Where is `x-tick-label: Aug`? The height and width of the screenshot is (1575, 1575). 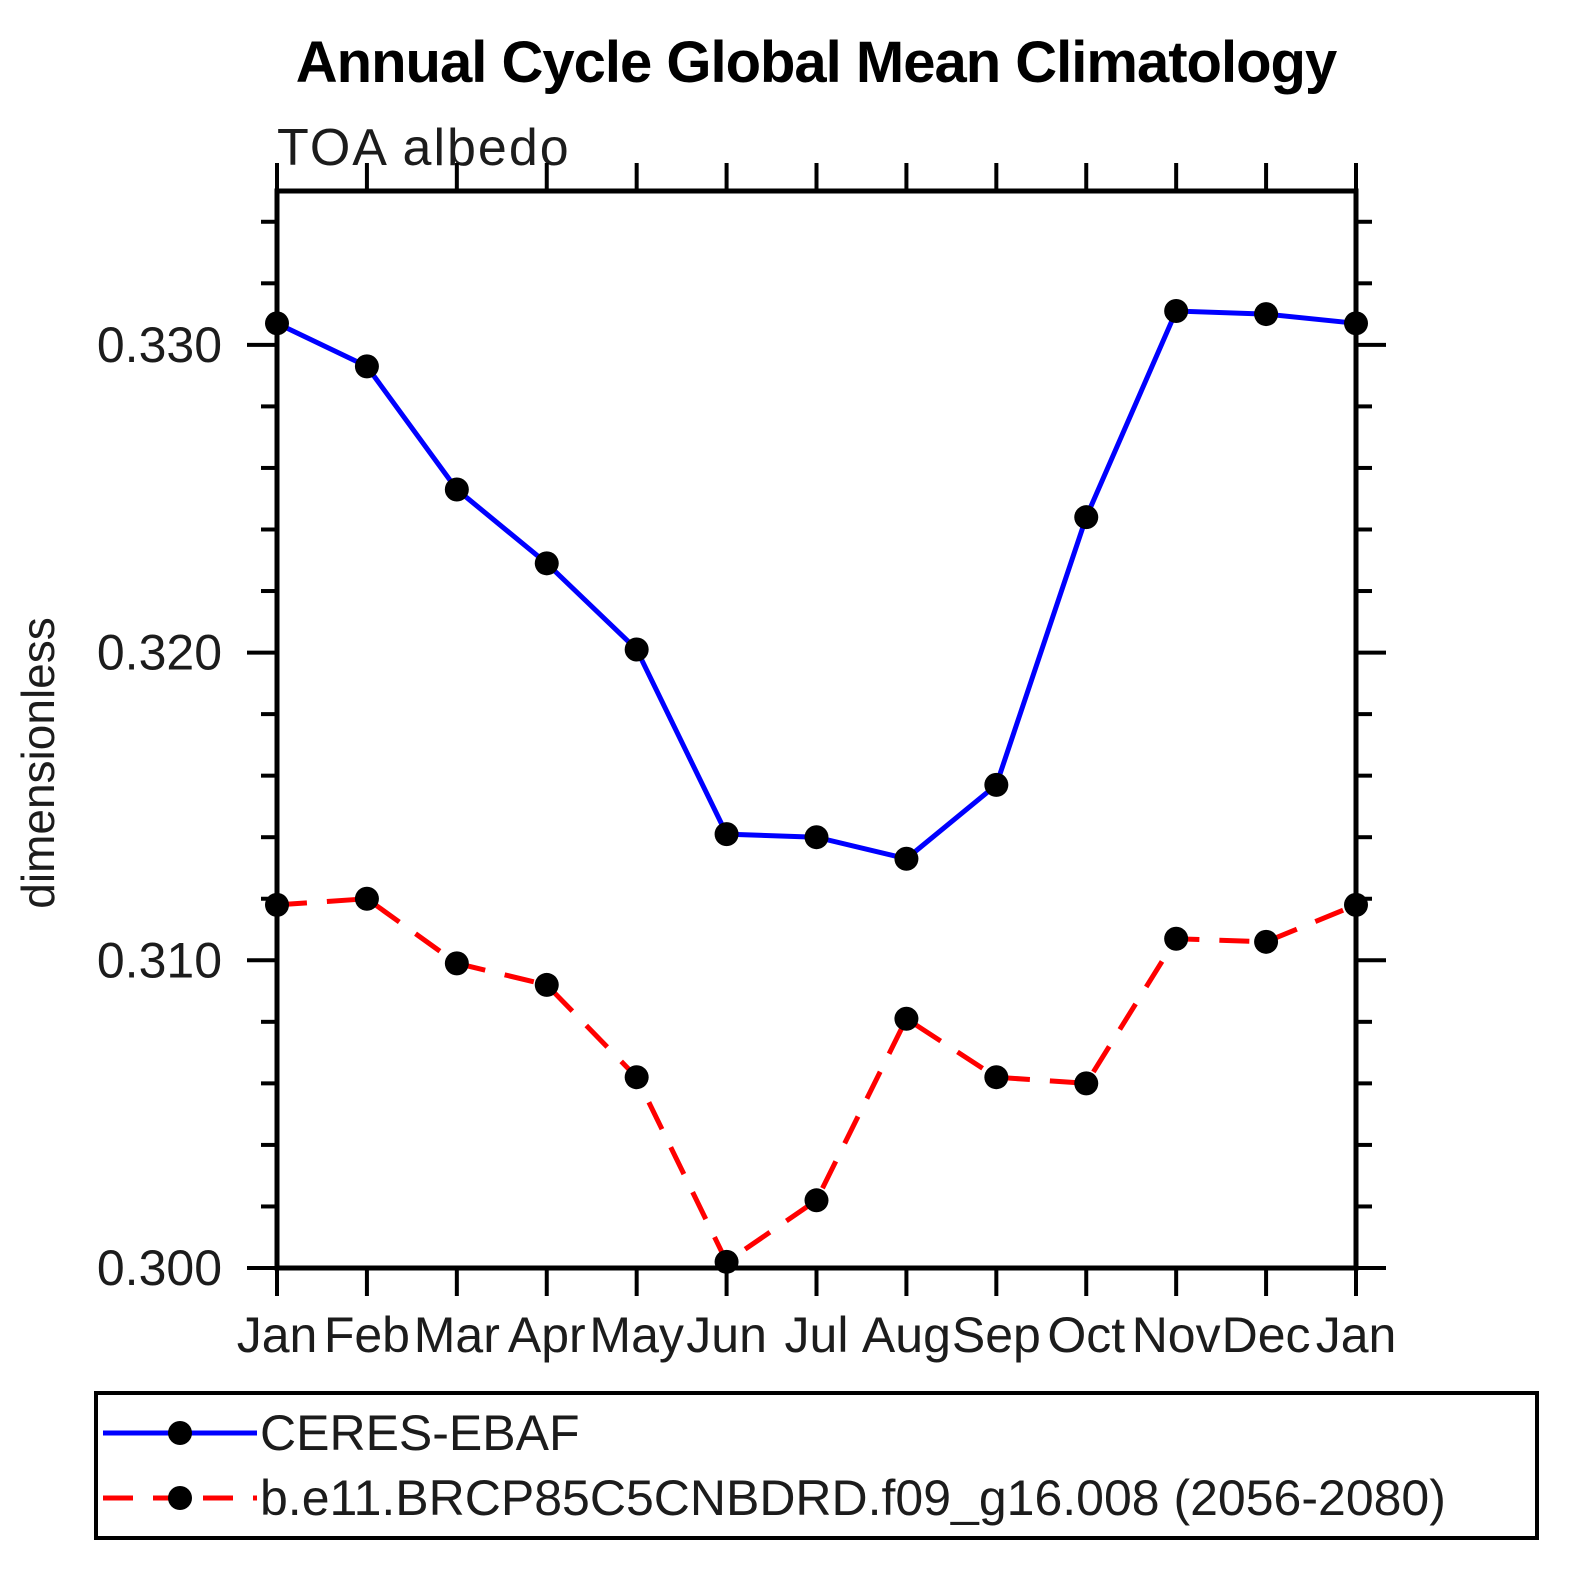
x-tick-label: Aug is located at coordinates (906, 1335).